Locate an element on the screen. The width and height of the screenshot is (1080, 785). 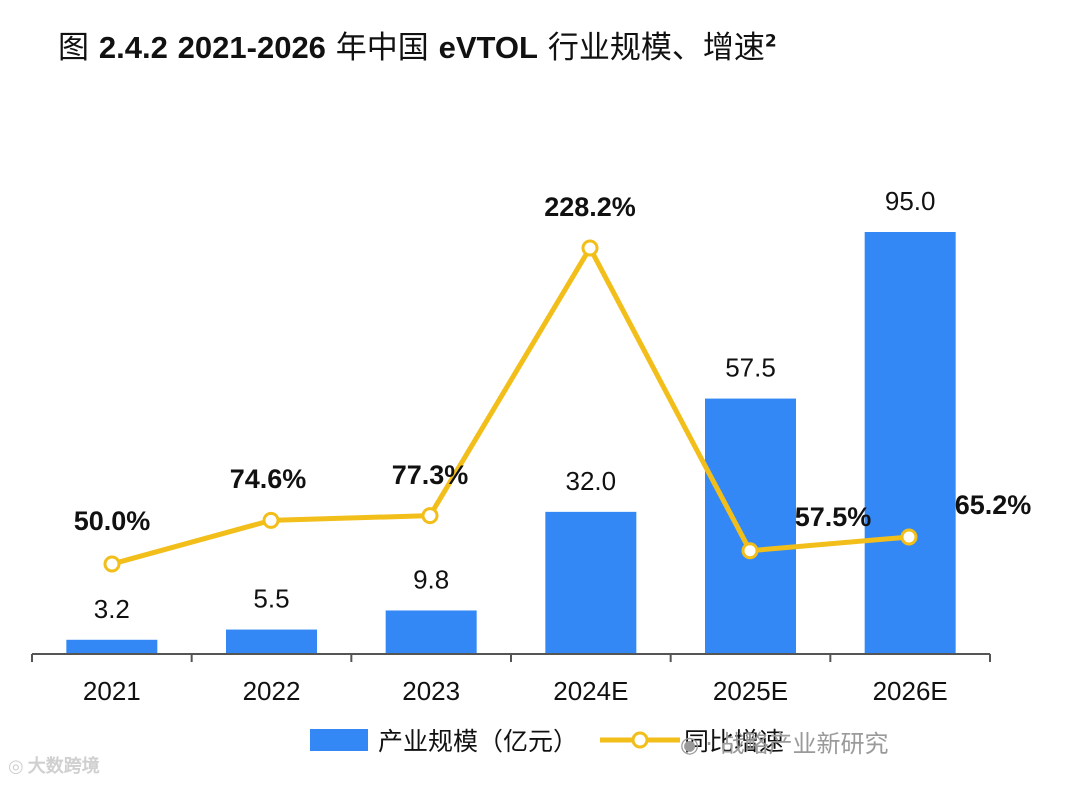
growth-label-2025E: 57.5% is located at coordinates (833, 517).